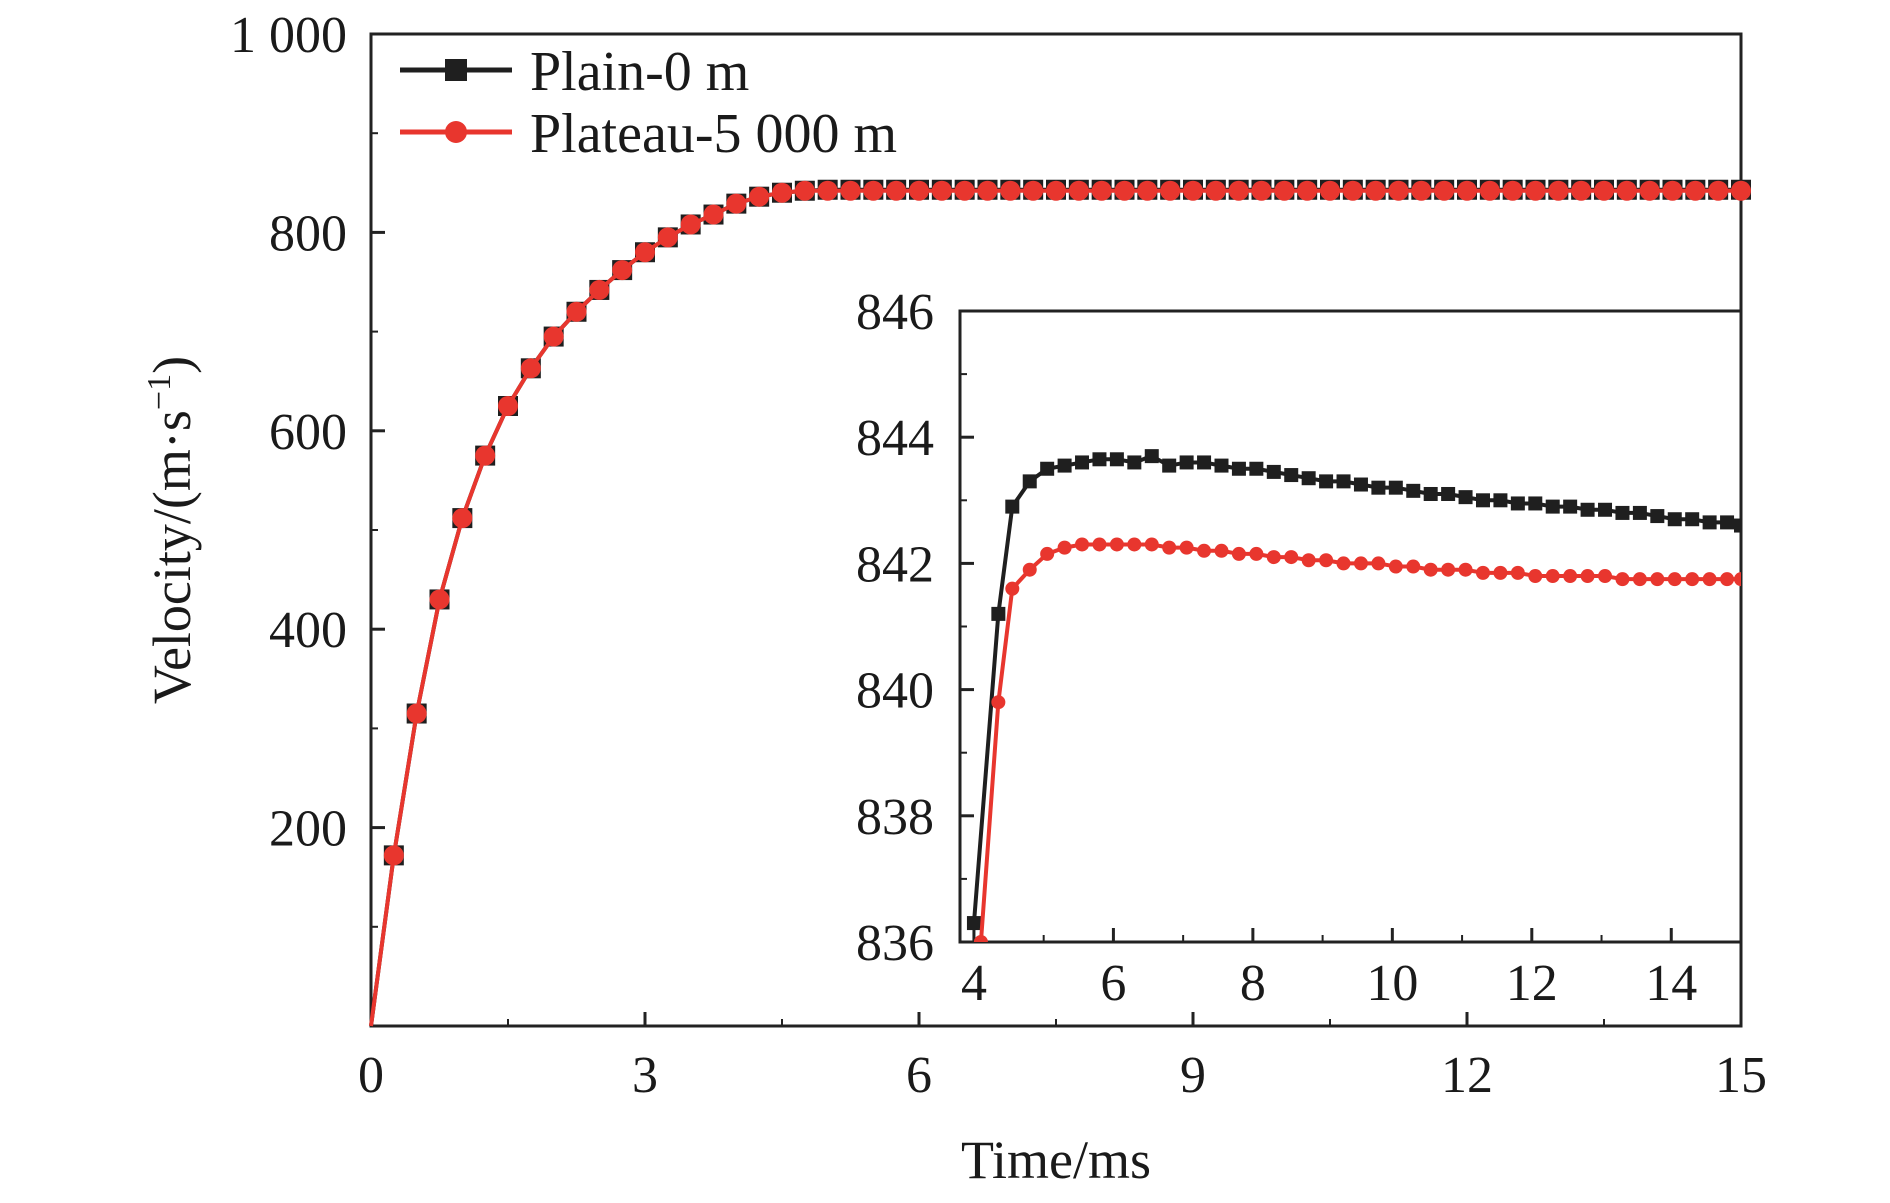  Describe the element at coordinates (1741, 1075) in the screenshot. I see `x-tick-label: 15` at that location.